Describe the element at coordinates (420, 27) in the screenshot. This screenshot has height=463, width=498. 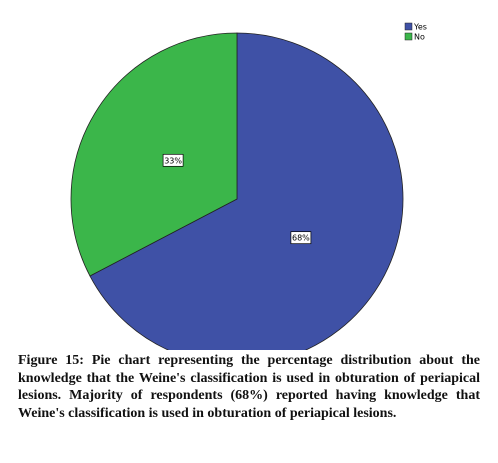
I see `legend-label: Yes` at that location.